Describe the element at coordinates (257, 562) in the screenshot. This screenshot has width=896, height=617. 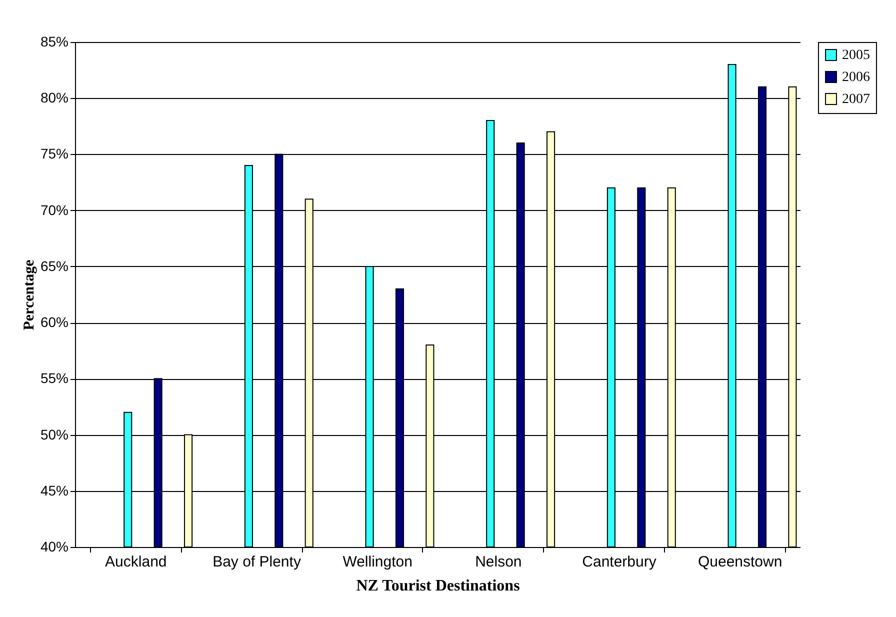
I see `x-tick-label: Bay of Plenty` at that location.